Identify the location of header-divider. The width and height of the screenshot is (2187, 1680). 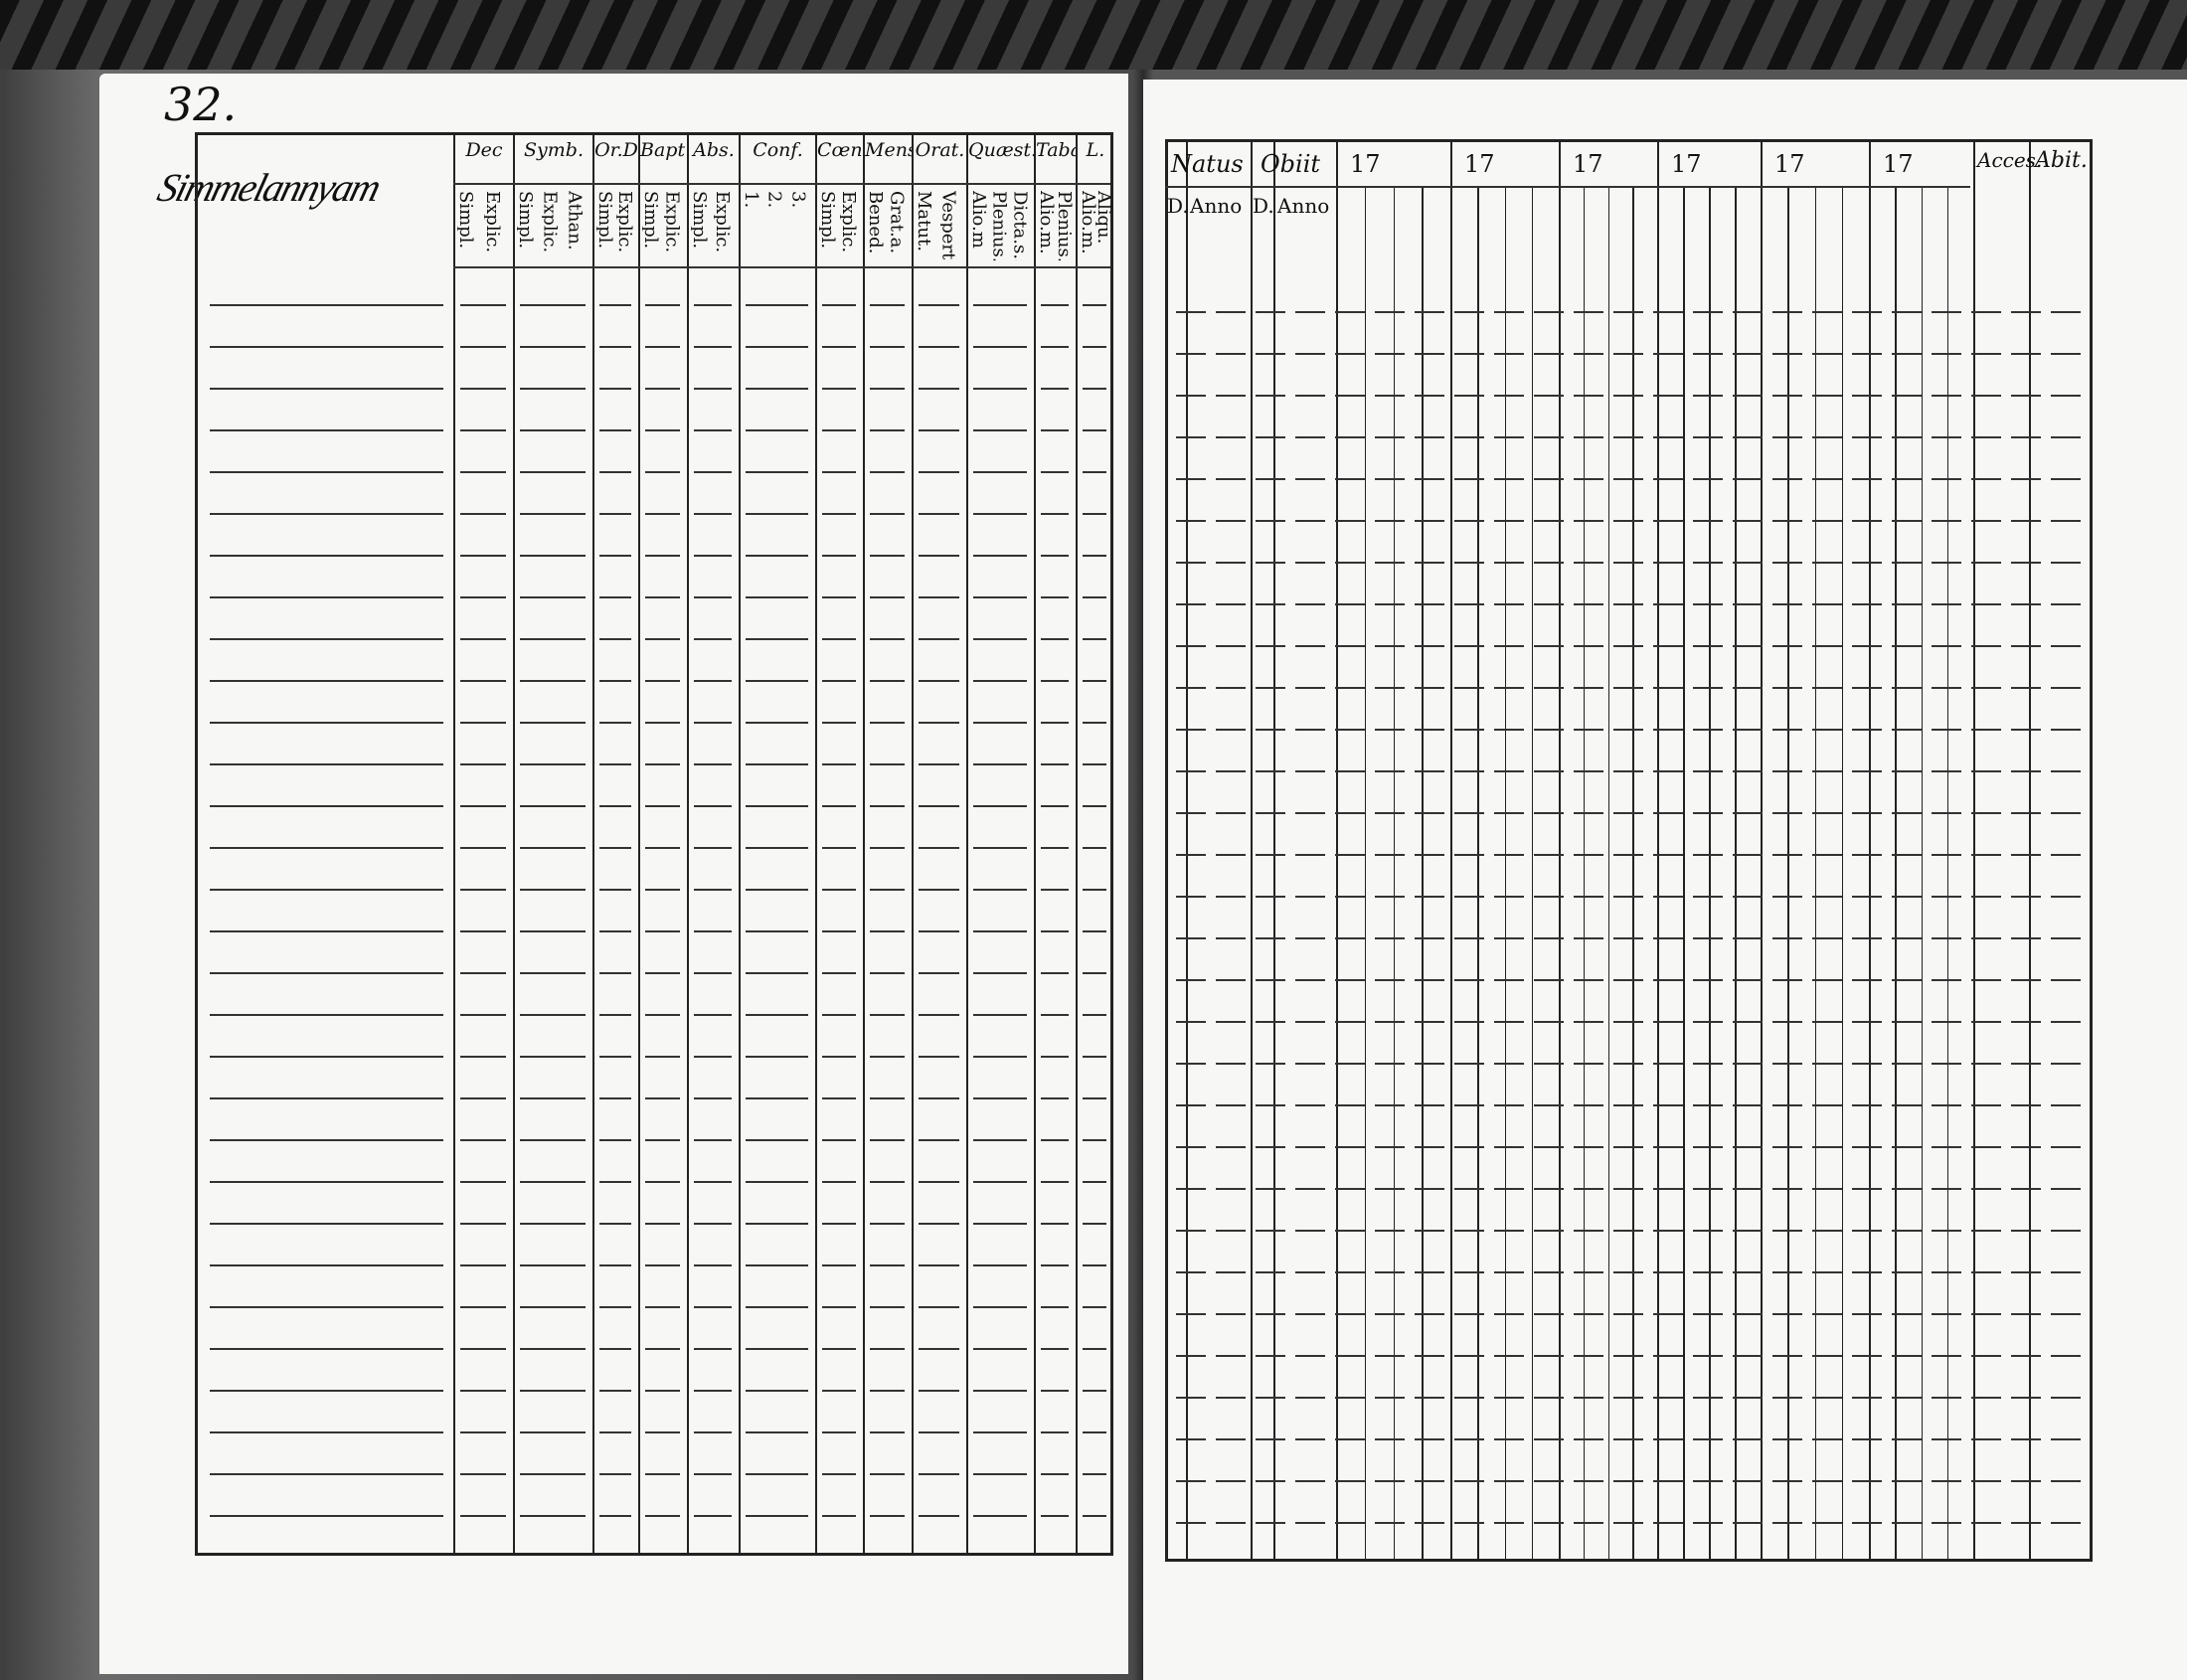
(1567, 187).